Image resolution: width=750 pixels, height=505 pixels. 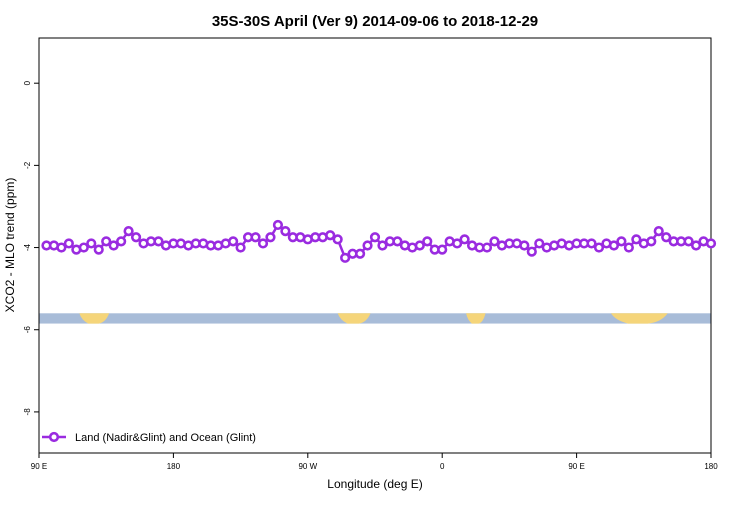 I want to click on ocean-band, so click(x=375, y=318).